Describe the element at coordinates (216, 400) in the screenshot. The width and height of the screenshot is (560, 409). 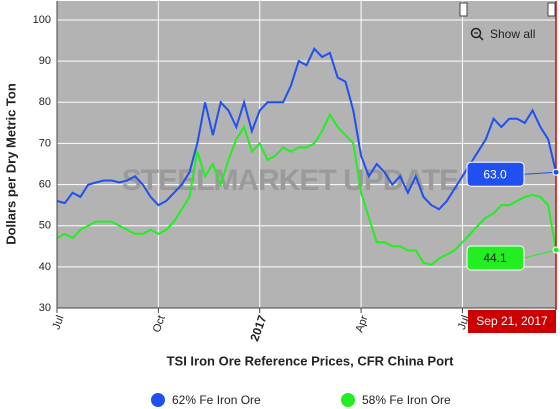
I see `legend-label: 62% Fe Iron Ore` at that location.